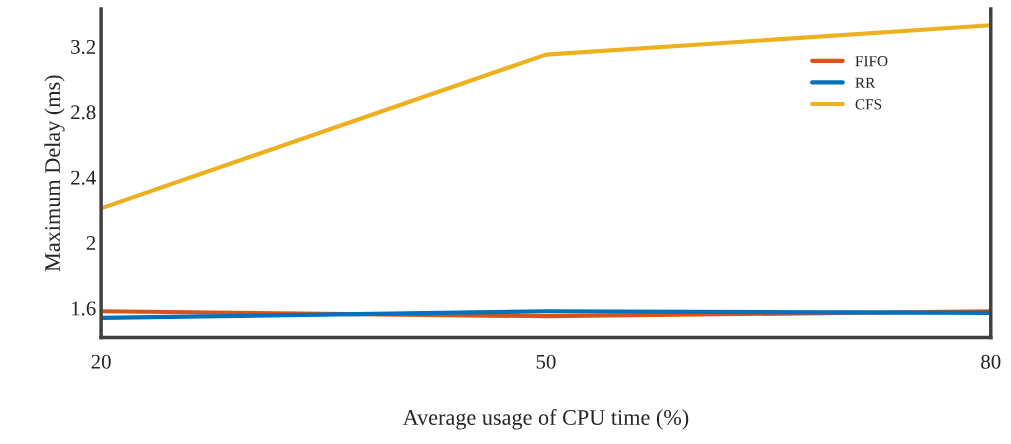  Describe the element at coordinates (545, 419) in the screenshot. I see `x-axis-title: Average usage of CPU time (%)` at that location.